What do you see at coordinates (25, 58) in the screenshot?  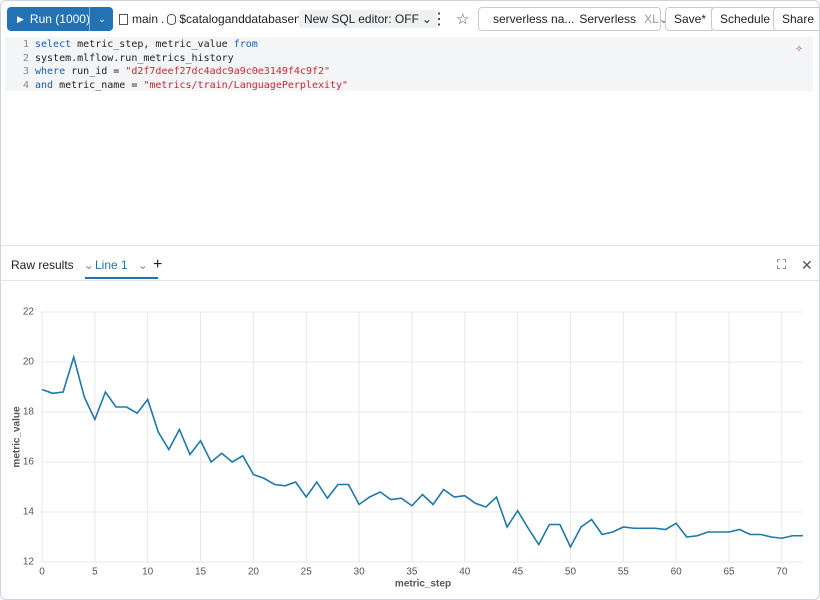 I see `line-number: 2` at bounding box center [25, 58].